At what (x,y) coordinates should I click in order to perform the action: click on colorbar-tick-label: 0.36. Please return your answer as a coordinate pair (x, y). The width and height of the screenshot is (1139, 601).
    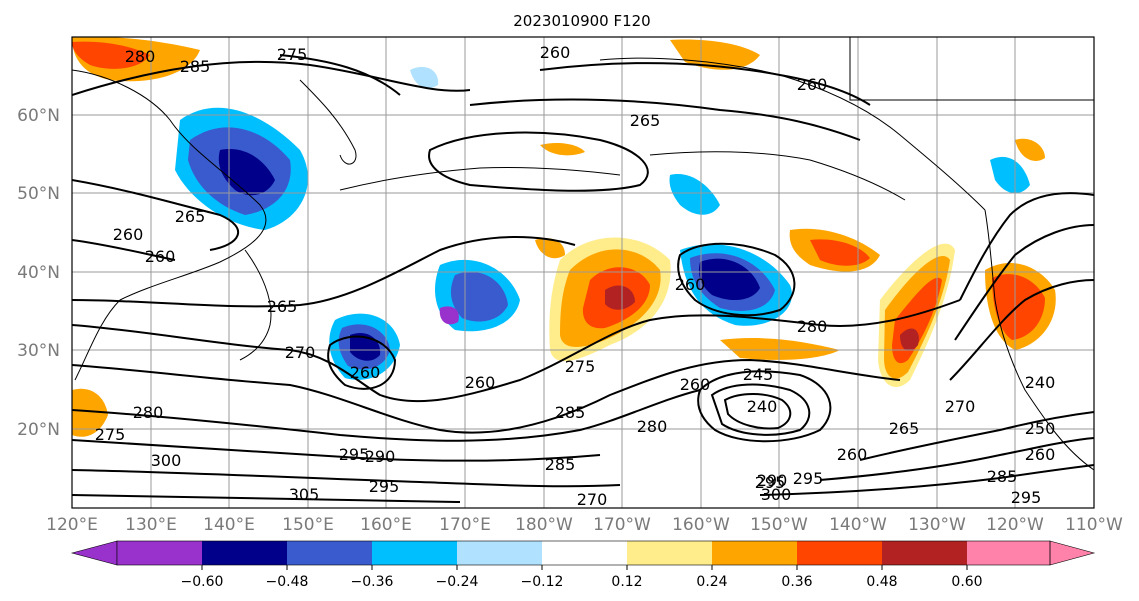
    Looking at the image, I should click on (796, 582).